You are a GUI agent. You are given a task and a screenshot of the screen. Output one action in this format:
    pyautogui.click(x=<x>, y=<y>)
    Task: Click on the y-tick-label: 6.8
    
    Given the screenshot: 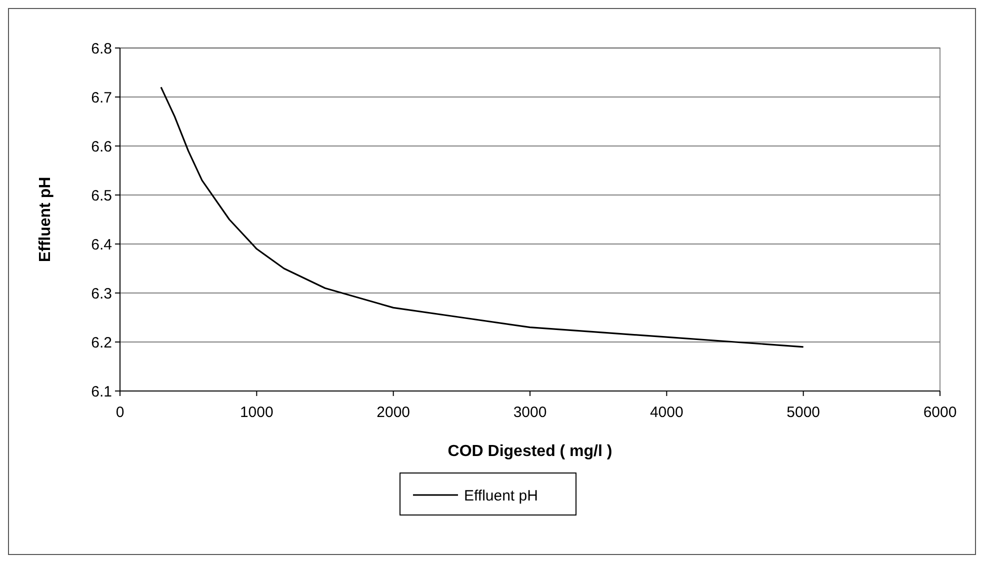 What is the action you would take?
    pyautogui.click(x=101, y=49)
    